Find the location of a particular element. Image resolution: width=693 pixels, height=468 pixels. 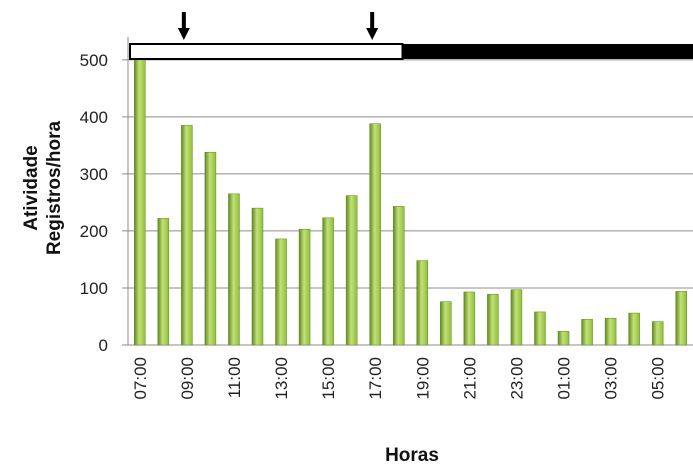

x-tick-label: 19:00 is located at coordinates (422, 378).